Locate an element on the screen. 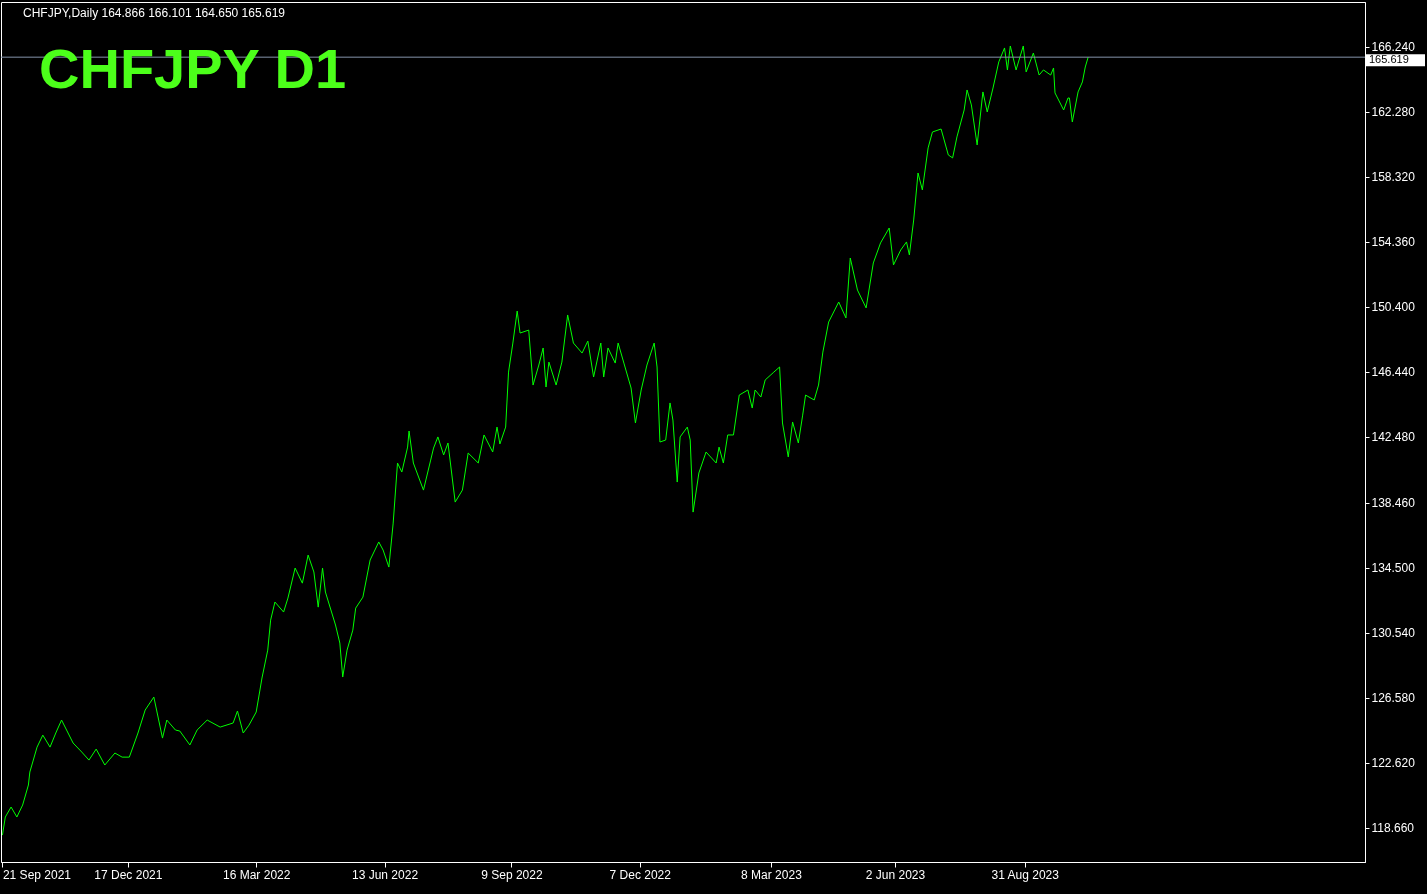 This screenshot has width=1427, height=895. x-tick-label: 31 Aug 2023 is located at coordinates (1025, 874).